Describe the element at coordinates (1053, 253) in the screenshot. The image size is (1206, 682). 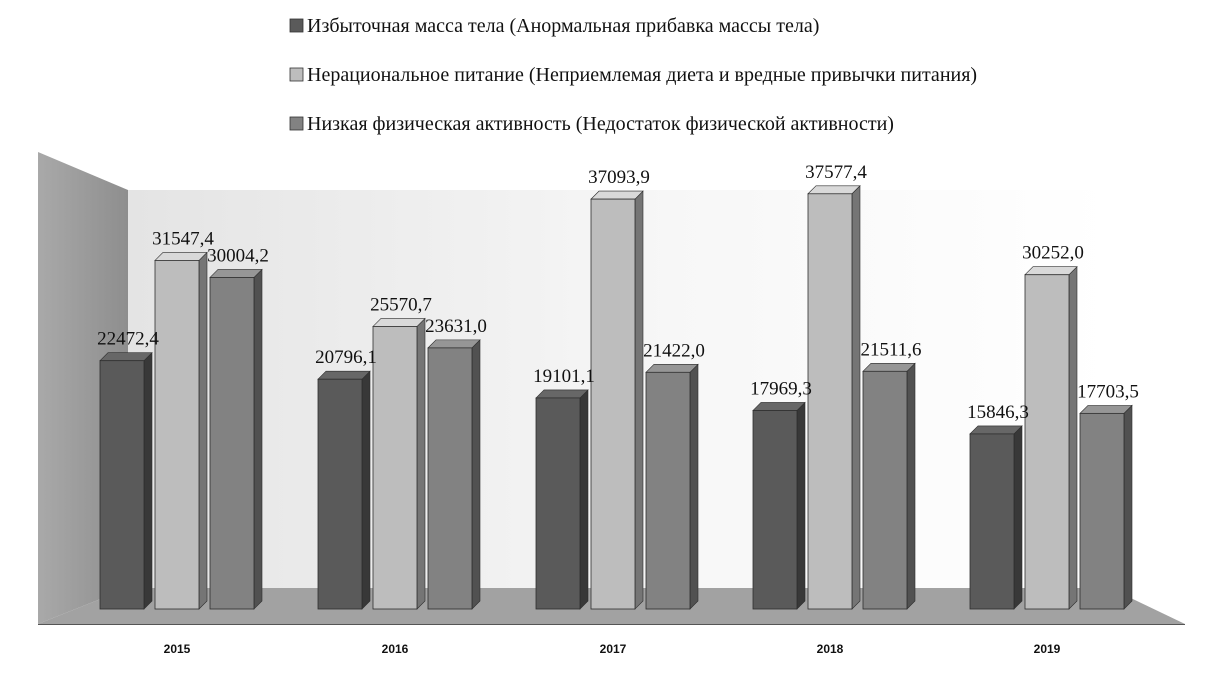
I see `data-label-2019-series-2: 30252,0` at that location.